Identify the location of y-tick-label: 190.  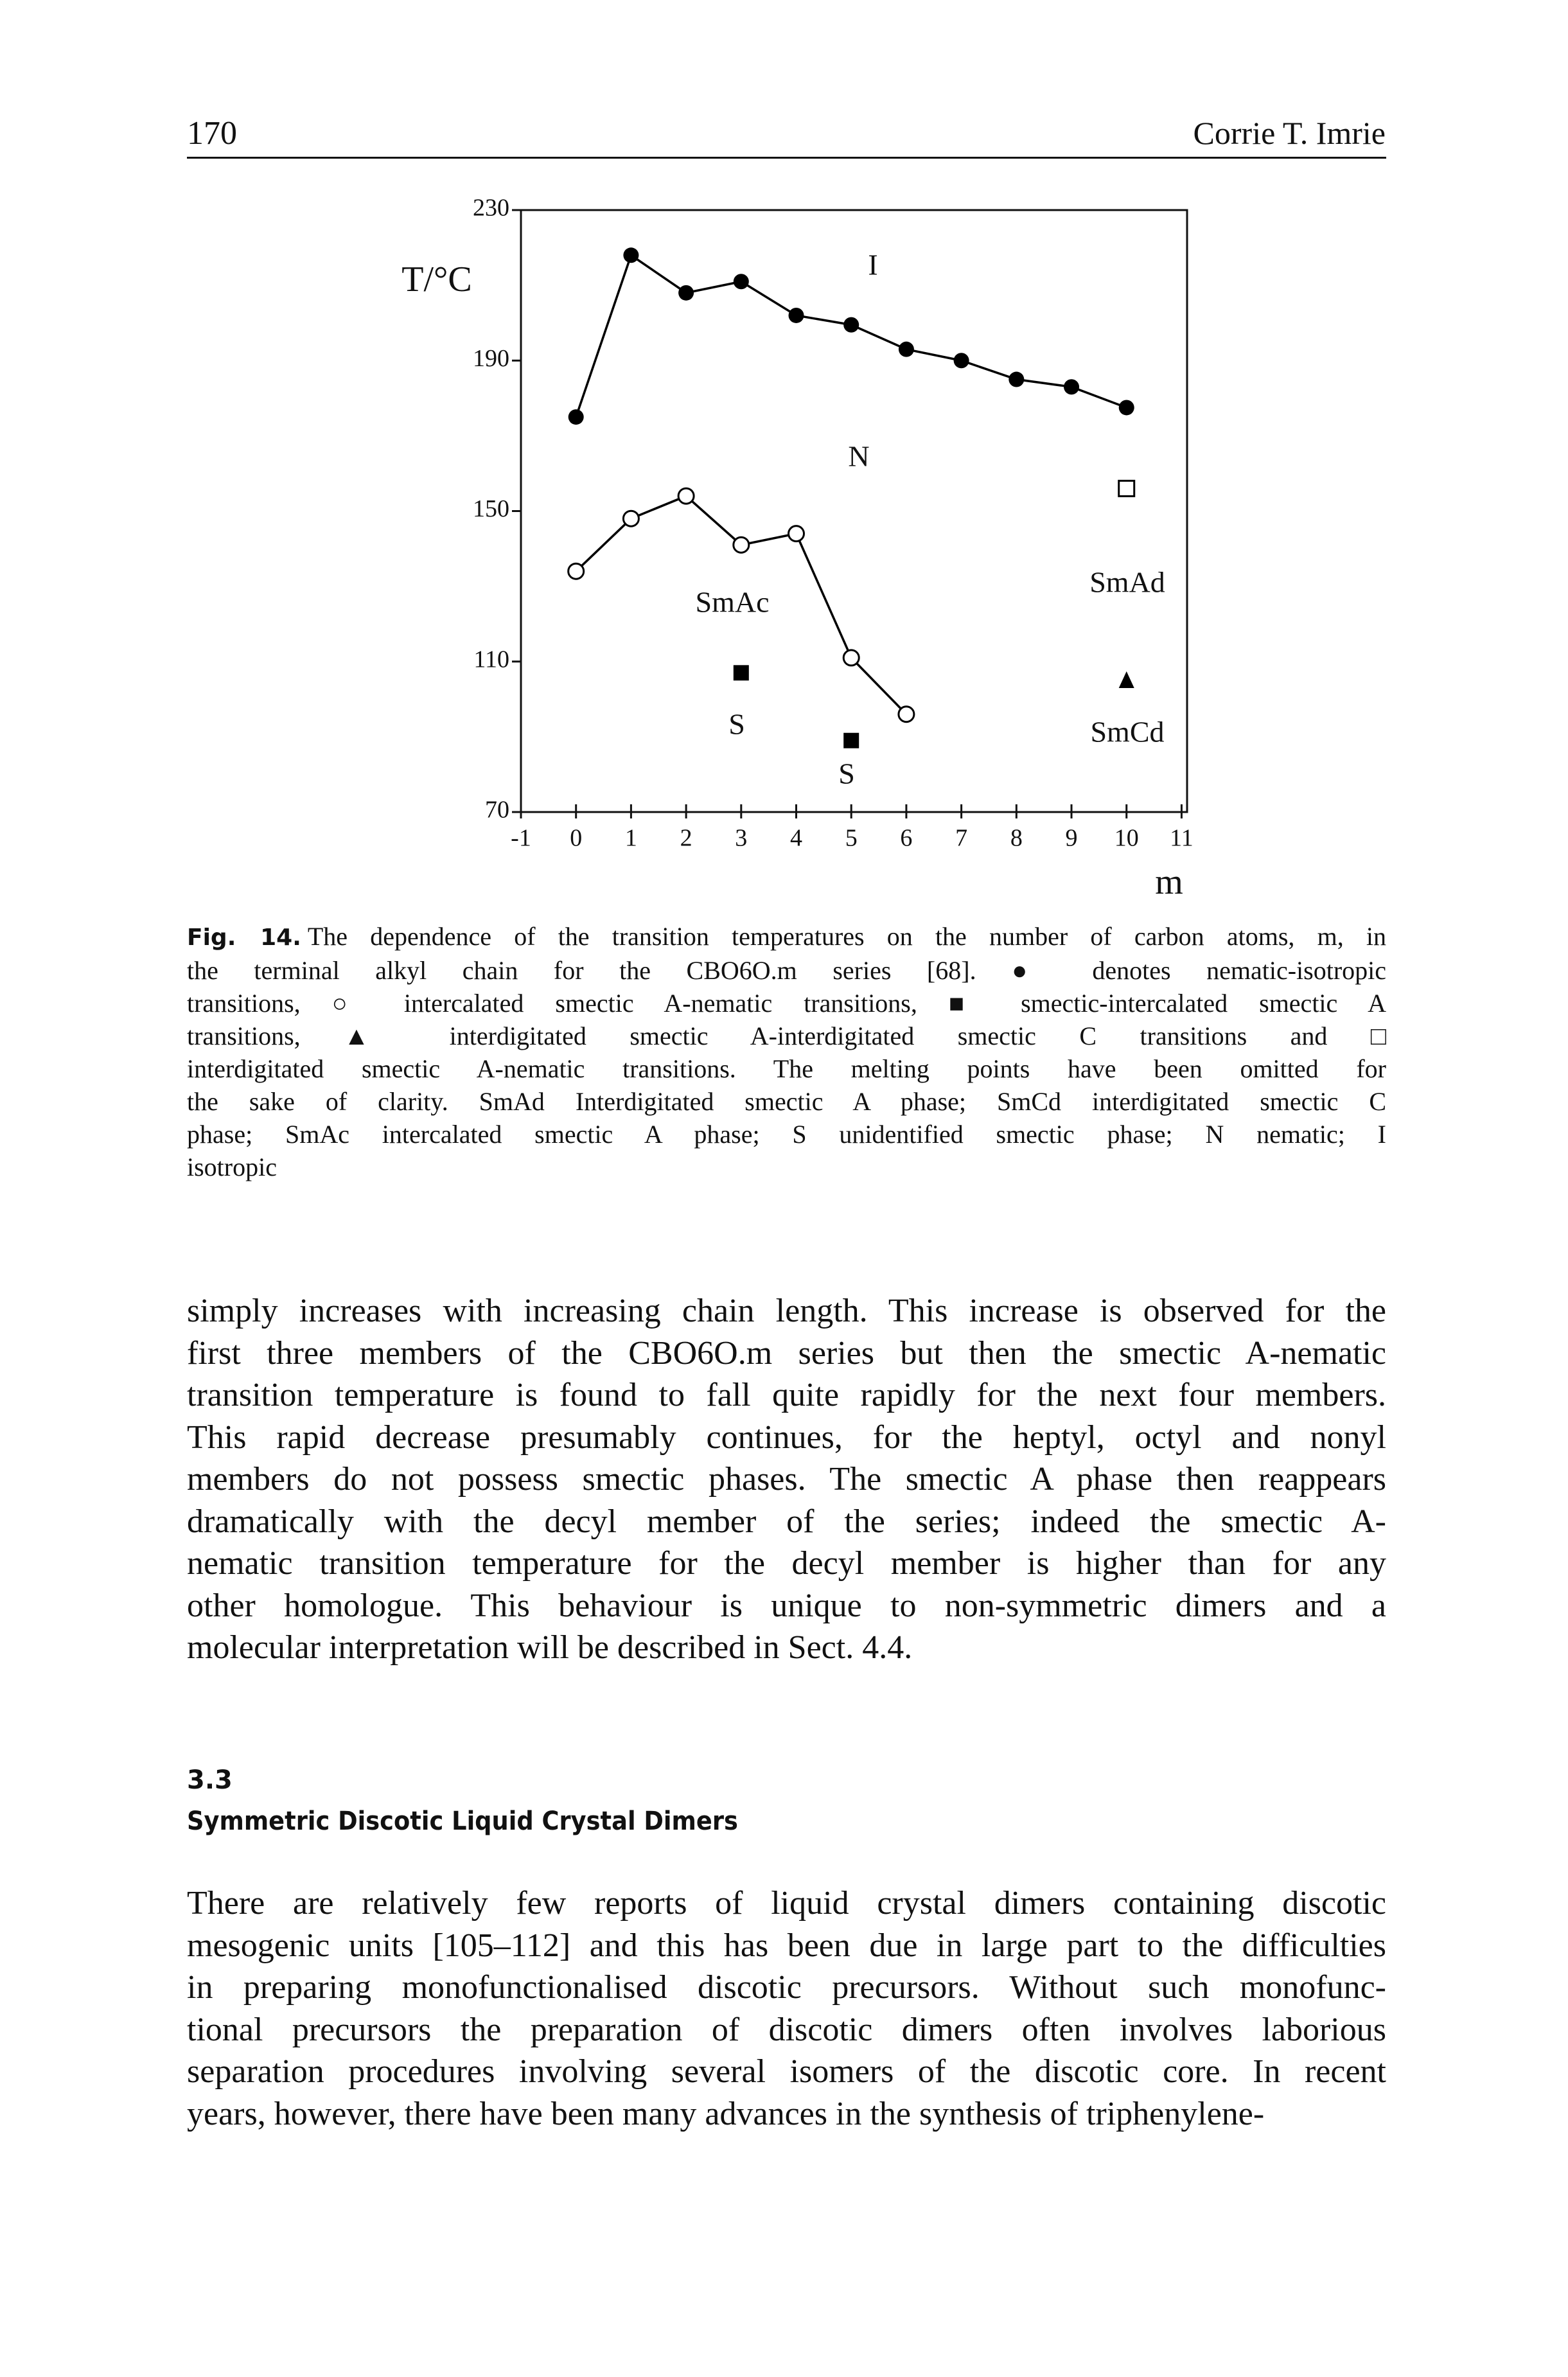
(491, 358).